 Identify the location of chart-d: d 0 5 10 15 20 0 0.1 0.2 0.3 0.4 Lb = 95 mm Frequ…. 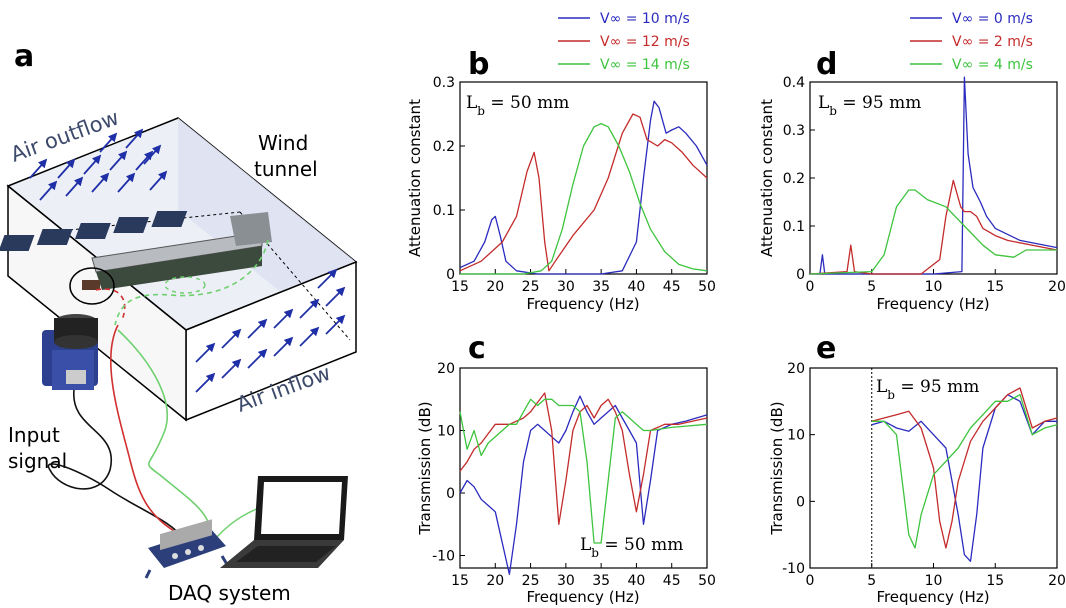
(912, 162).